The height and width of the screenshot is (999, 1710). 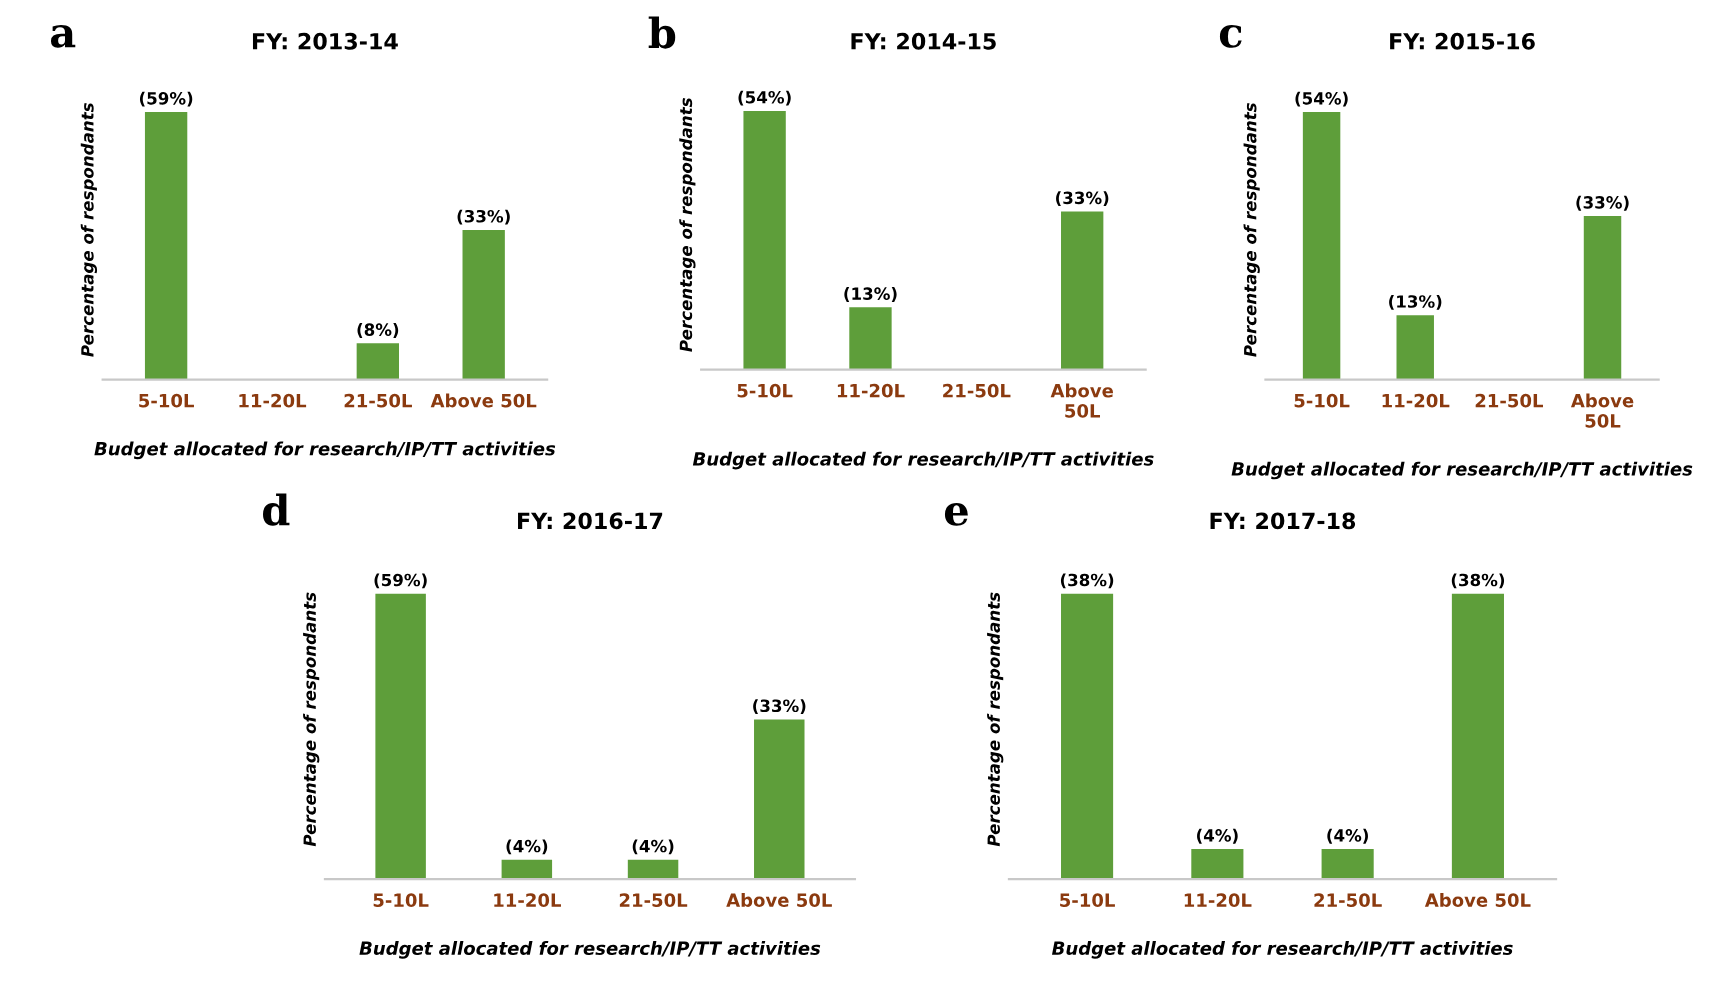 What do you see at coordinates (1283, 521) in the screenshot?
I see `chart-title: FY: 2017-18` at bounding box center [1283, 521].